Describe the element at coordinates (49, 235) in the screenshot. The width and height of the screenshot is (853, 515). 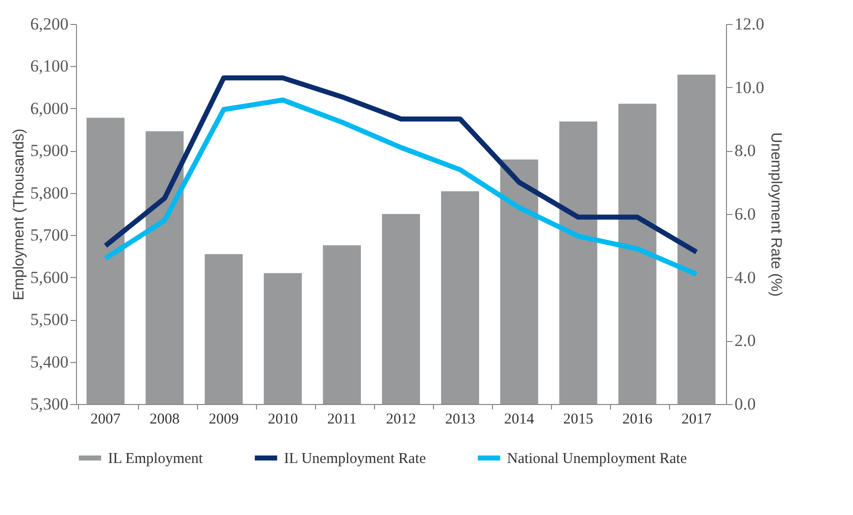
I see `y-tick-label: 5,700` at that location.